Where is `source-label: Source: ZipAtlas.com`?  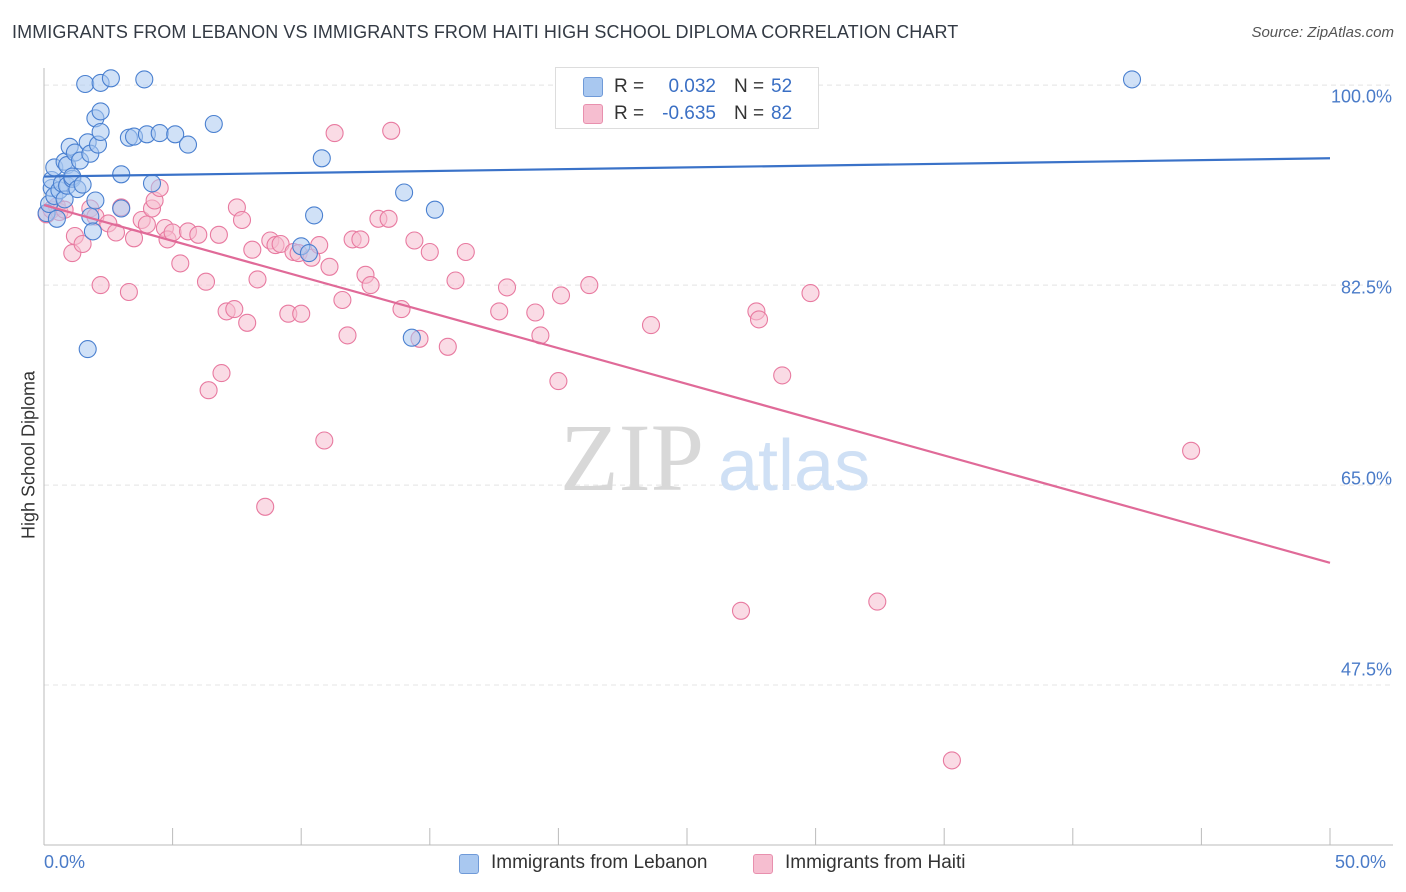 source-label: Source: ZipAtlas.com is located at coordinates (1322, 32).